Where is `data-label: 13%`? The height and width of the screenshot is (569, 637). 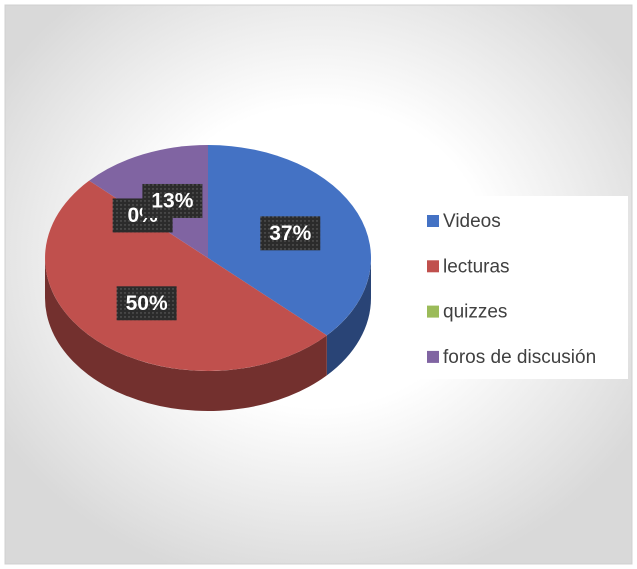
data-label: 13% is located at coordinates (172, 201).